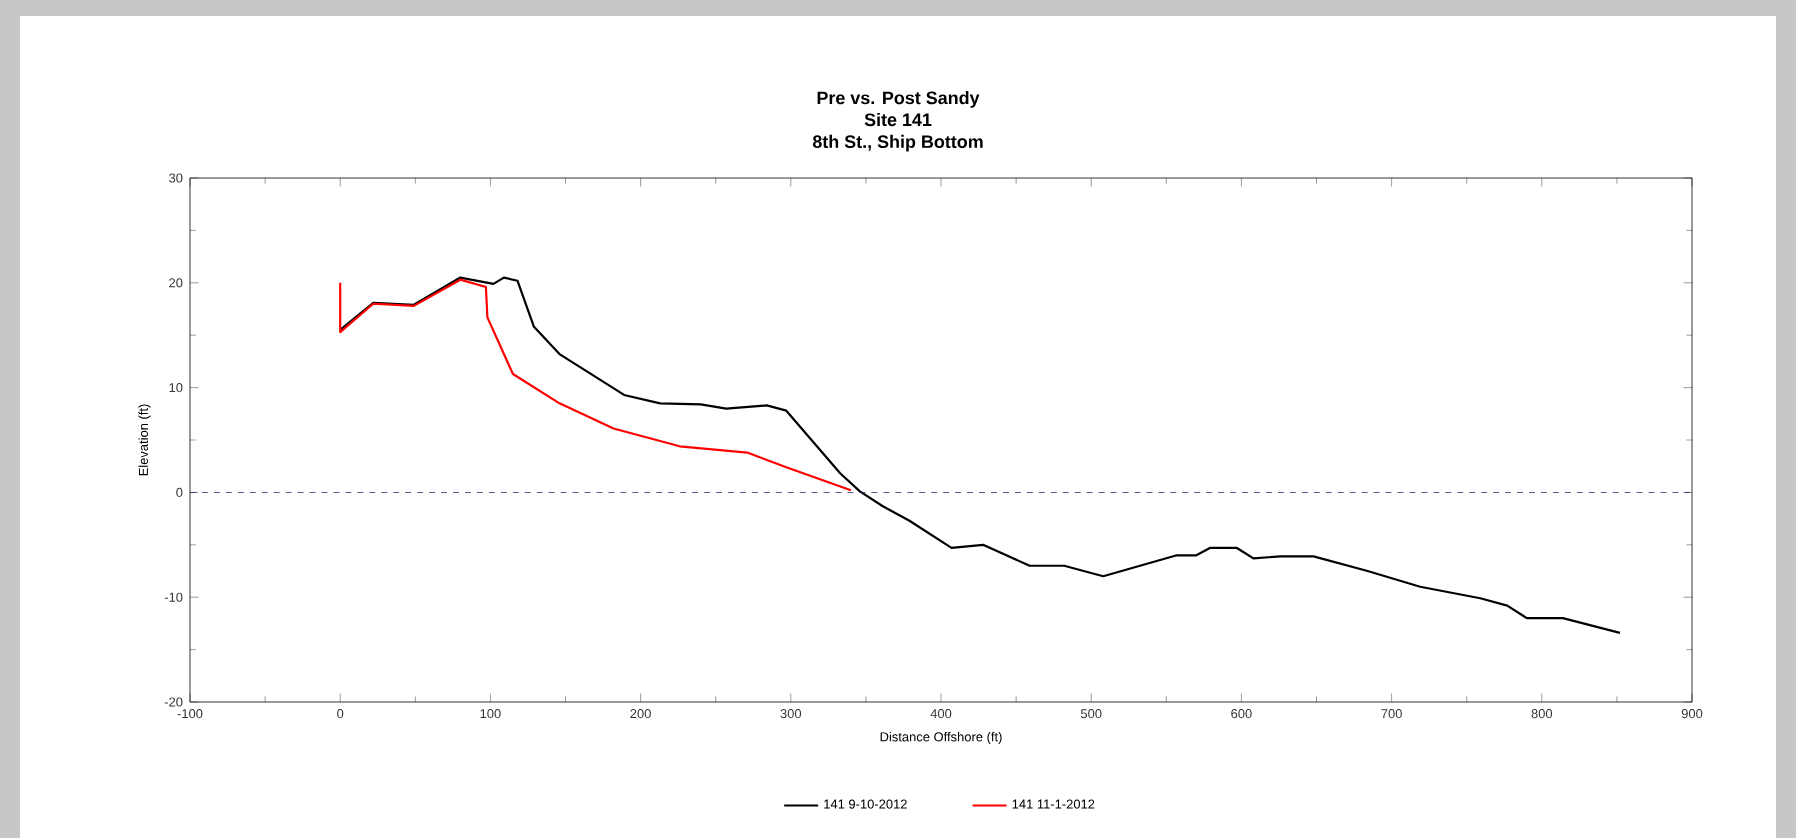 This screenshot has width=1796, height=838. I want to click on chart-title: Pre vs. Post Sandy, so click(898, 99).